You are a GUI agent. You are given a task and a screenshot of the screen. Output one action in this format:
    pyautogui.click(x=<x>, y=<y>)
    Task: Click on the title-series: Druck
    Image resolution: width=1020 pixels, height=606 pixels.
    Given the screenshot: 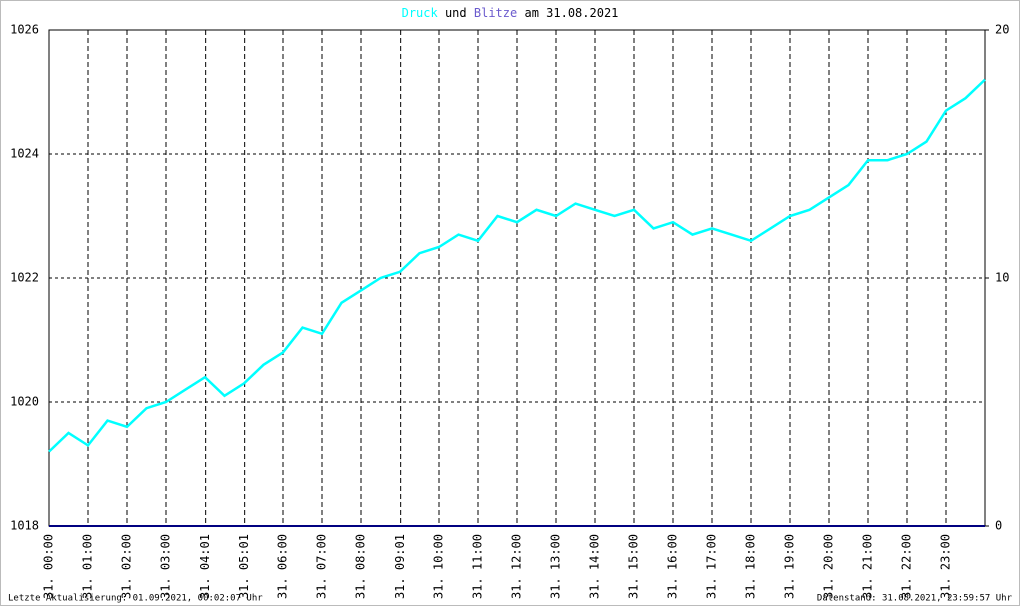 What is the action you would take?
    pyautogui.click(x=420, y=13)
    